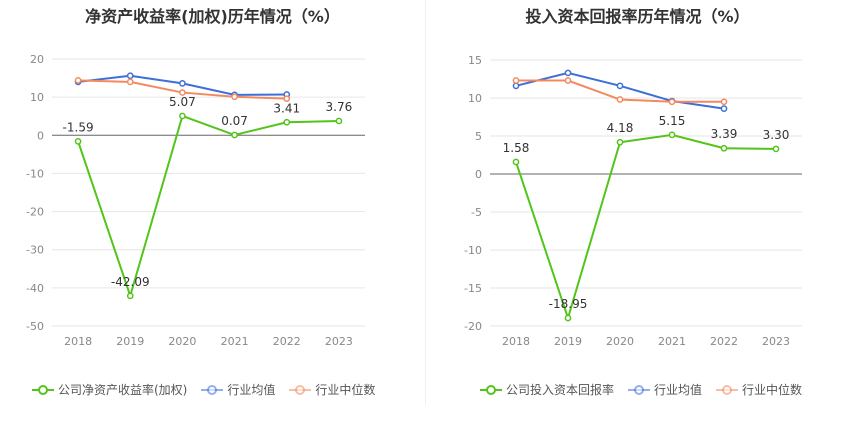  What do you see at coordinates (478, 136) in the screenshot?
I see `y-tick-label: 5` at bounding box center [478, 136].